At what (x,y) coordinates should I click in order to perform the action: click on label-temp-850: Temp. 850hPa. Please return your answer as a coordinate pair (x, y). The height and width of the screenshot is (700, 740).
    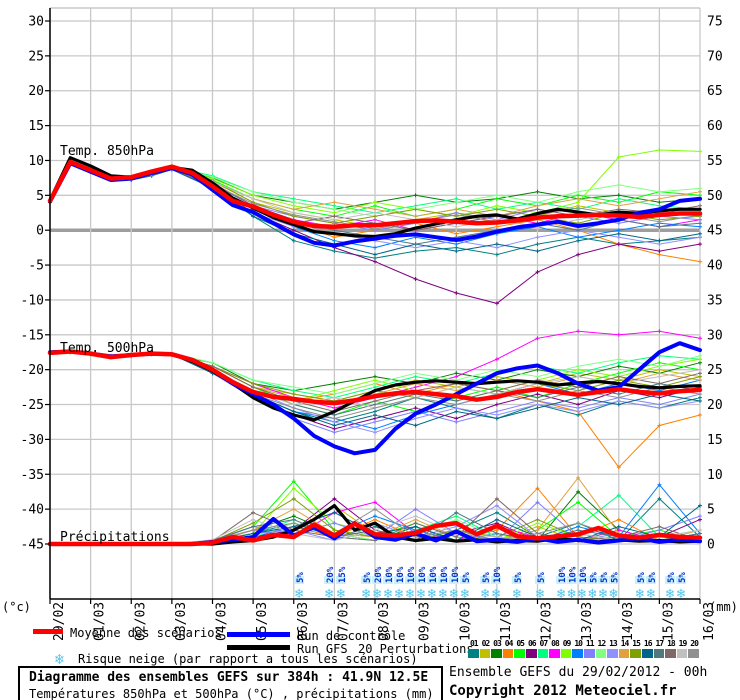
    Looking at the image, I should click on (107, 151).